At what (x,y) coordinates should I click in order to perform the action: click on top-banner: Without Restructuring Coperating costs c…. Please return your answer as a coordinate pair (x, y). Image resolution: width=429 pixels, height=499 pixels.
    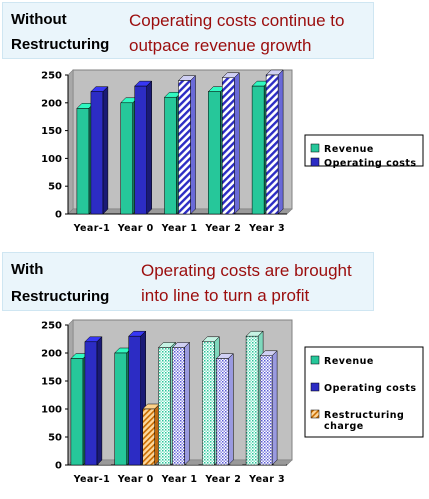
    Looking at the image, I should click on (188, 30).